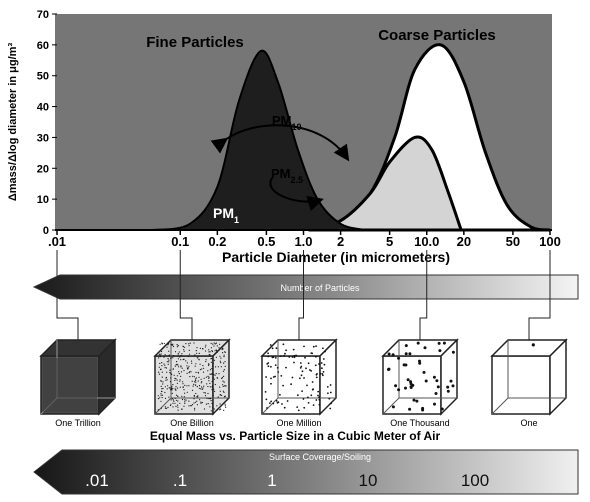 This screenshot has height=502, width=590. I want to click on x-tick-label: 0.2, so click(217, 241).